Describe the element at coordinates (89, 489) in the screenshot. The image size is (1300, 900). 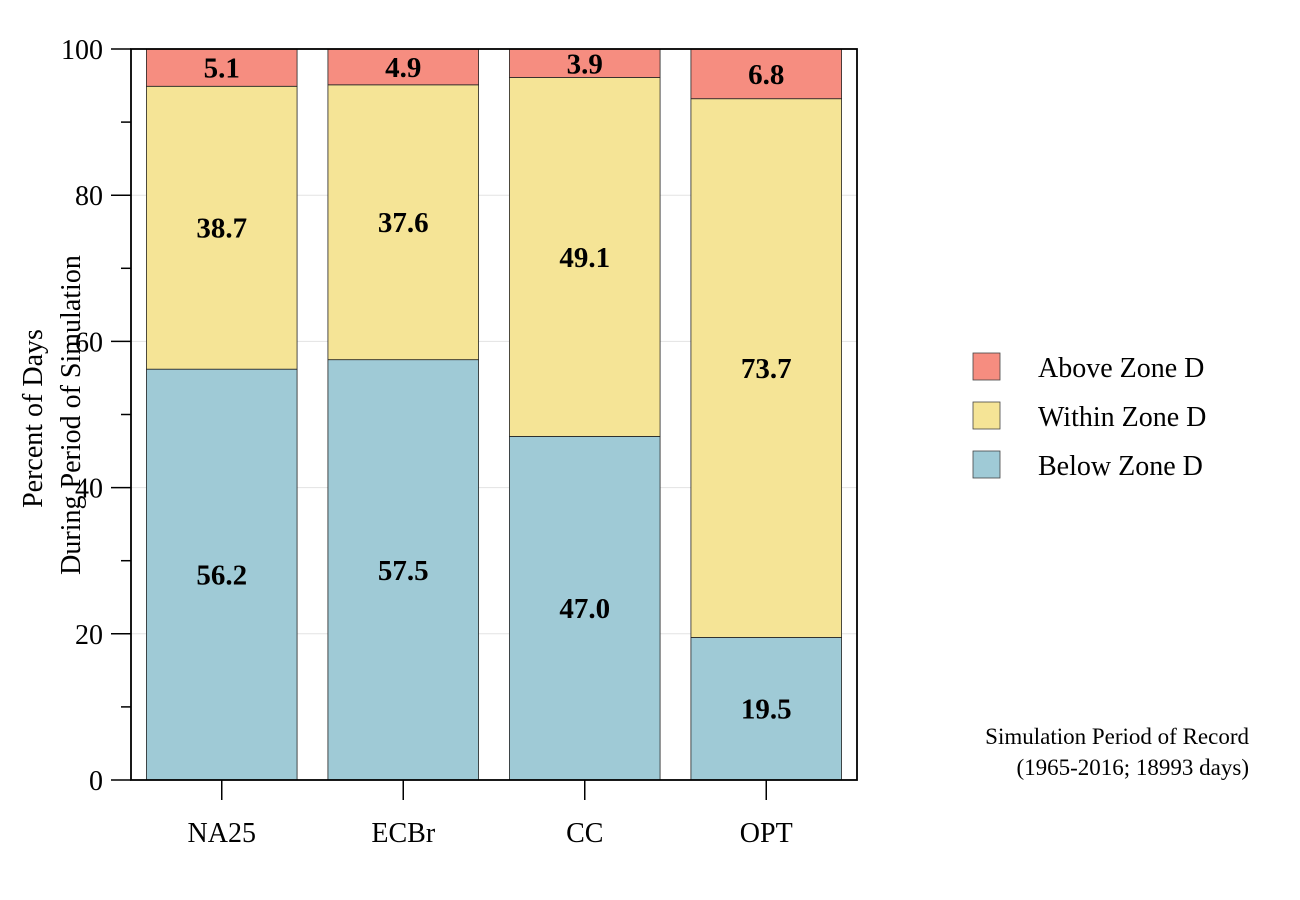
I see `y-tick-label-40: 40` at that location.